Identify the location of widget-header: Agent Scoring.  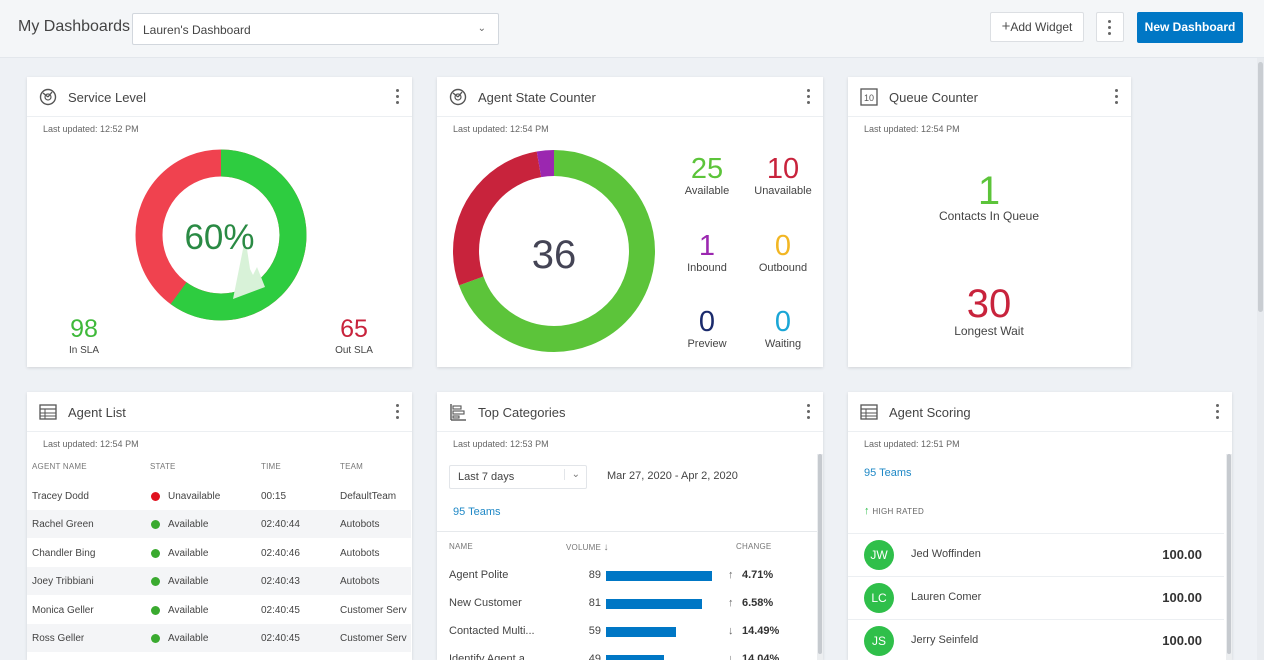
(1040, 412).